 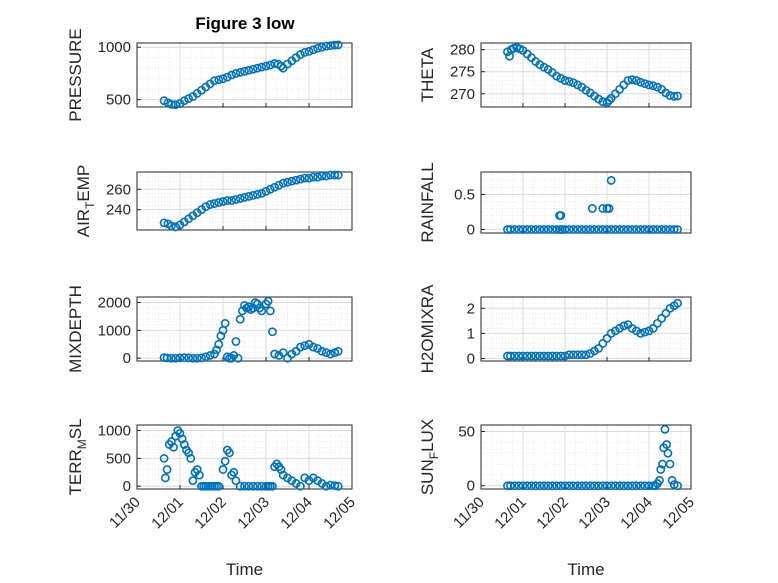 I want to click on x-axis-label: Time, so click(x=585, y=569).